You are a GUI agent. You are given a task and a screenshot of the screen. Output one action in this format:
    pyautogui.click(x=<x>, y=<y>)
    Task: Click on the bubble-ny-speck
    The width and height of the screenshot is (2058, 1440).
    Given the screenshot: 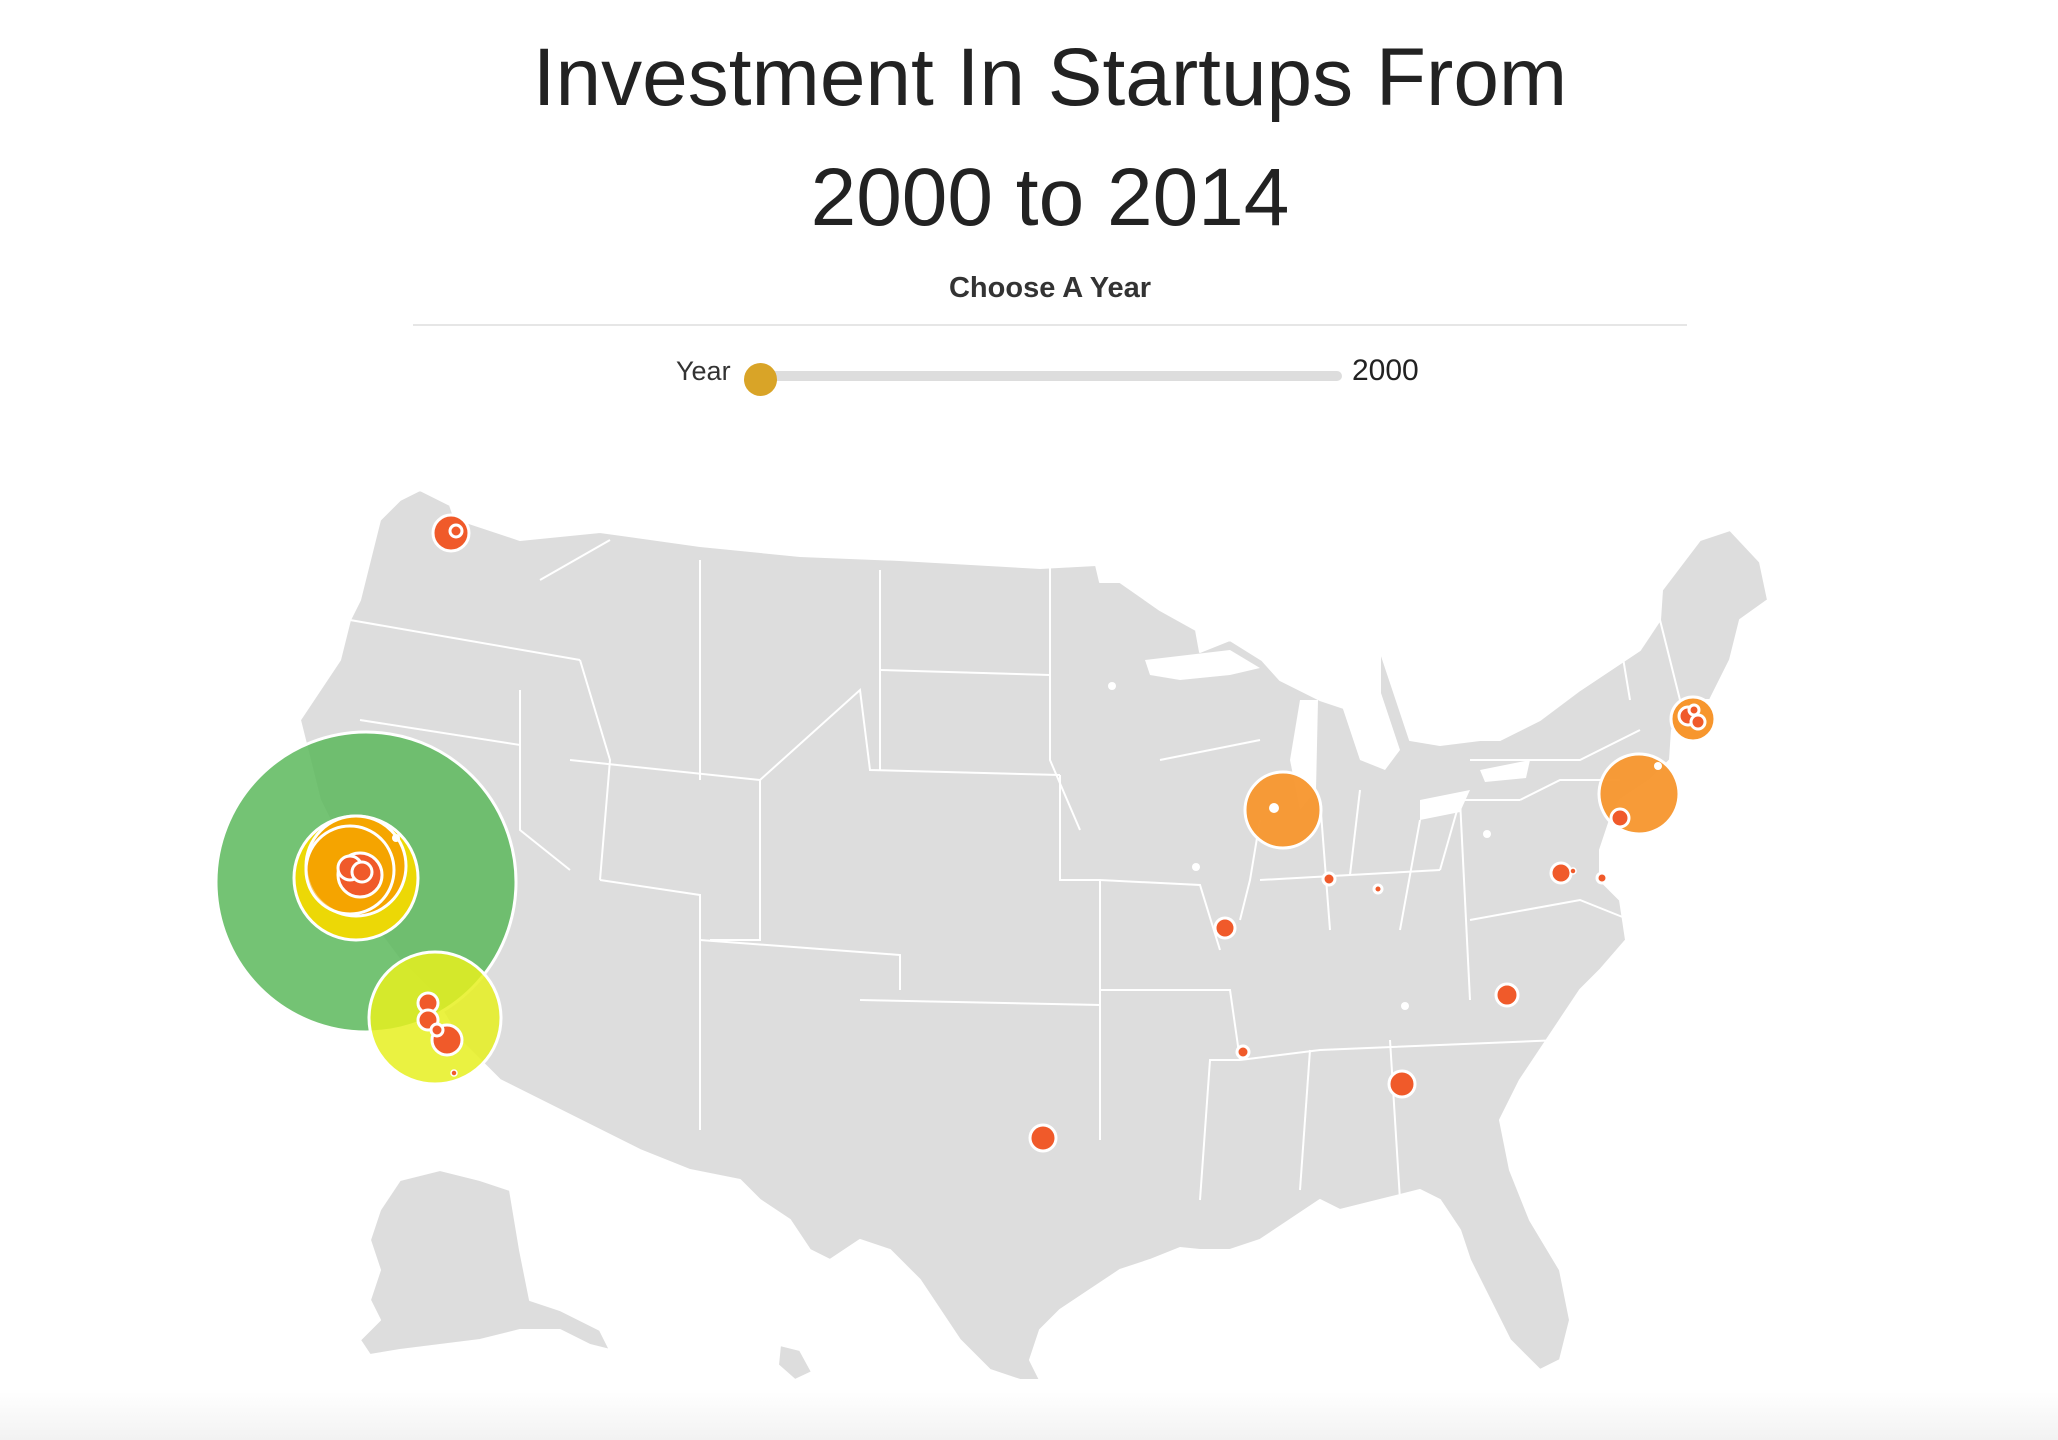 What is the action you would take?
    pyautogui.click(x=1658, y=766)
    